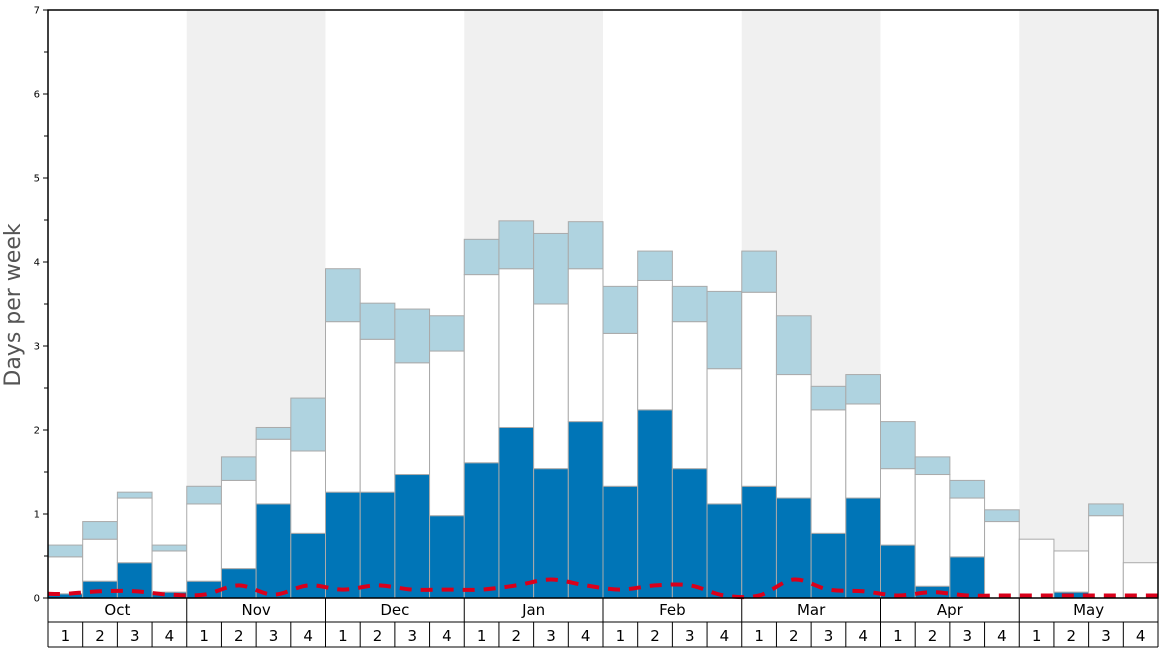 The width and height of the screenshot is (1168, 648). I want to click on band-may, so click(1088, 304).